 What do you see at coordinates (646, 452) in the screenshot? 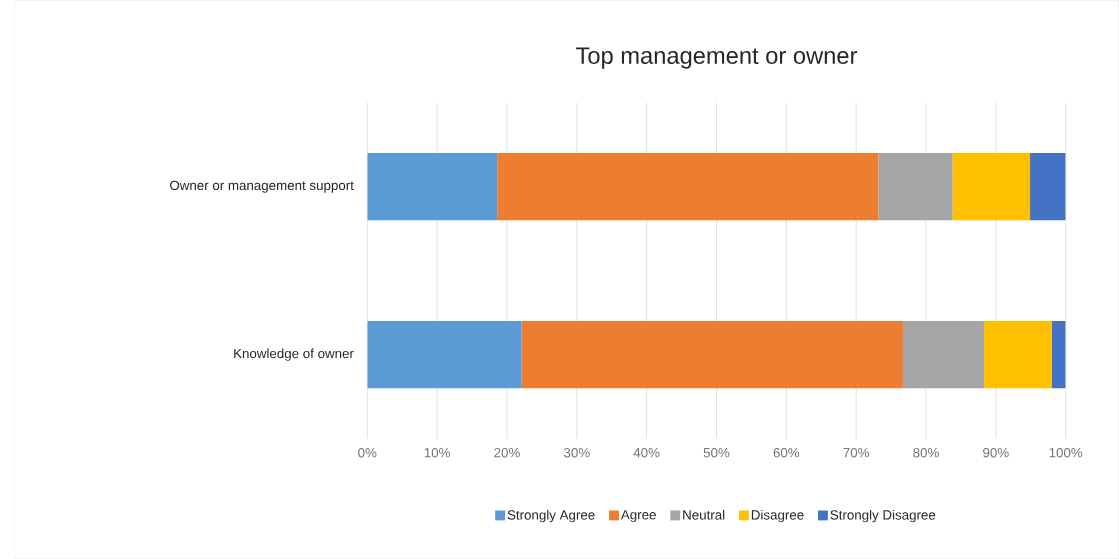
I see `x-tick-label: 40%` at bounding box center [646, 452].